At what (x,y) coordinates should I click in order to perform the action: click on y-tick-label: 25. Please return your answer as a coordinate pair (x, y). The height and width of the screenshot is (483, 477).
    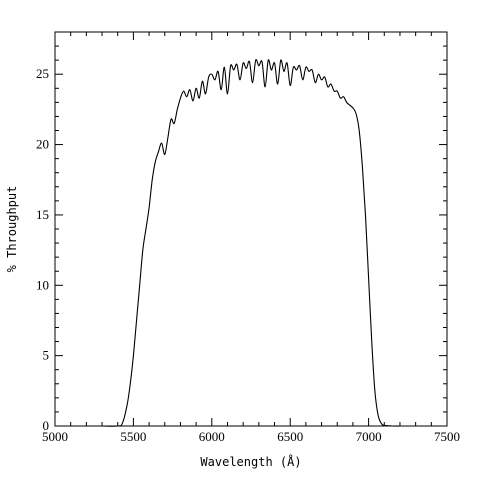
    Looking at the image, I should click on (42, 73).